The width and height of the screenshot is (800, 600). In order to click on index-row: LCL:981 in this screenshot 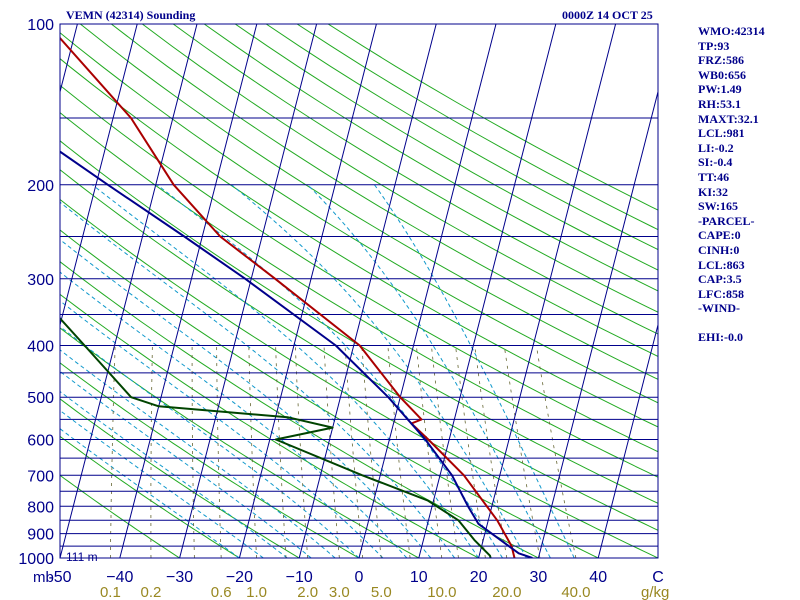, I will do `click(721, 133)`.